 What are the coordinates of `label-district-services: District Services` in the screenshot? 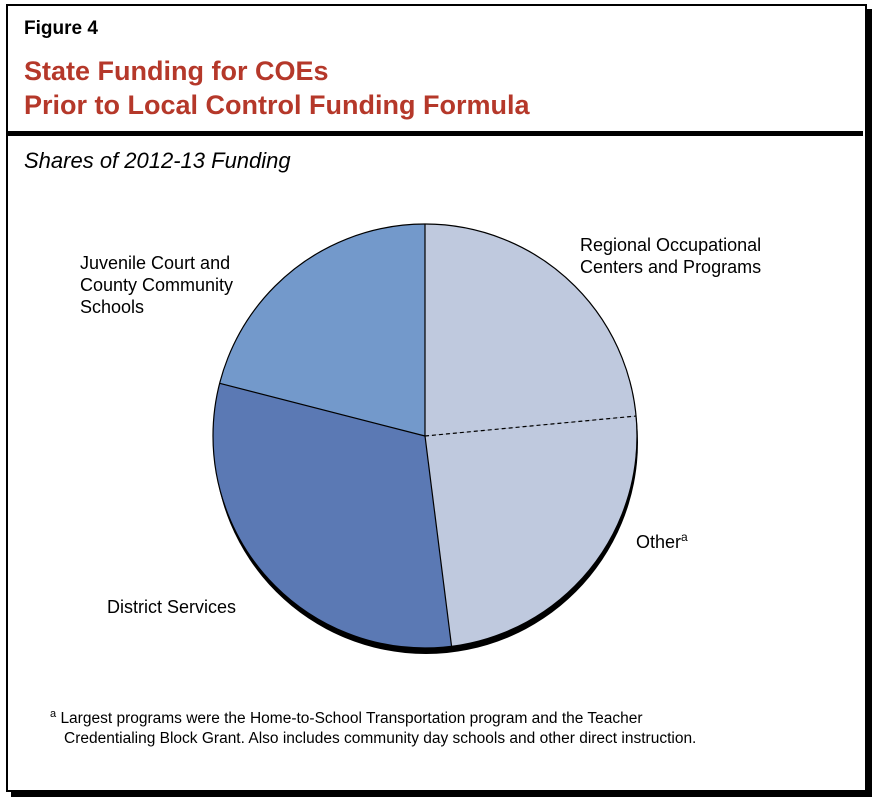 It's located at (172, 607).